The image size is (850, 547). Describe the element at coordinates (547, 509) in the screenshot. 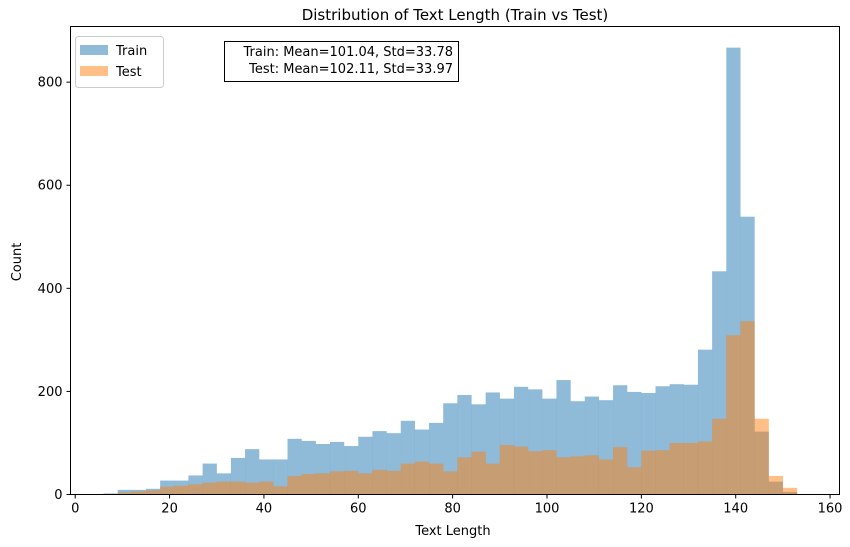

I see `x-tick-label: 100` at that location.